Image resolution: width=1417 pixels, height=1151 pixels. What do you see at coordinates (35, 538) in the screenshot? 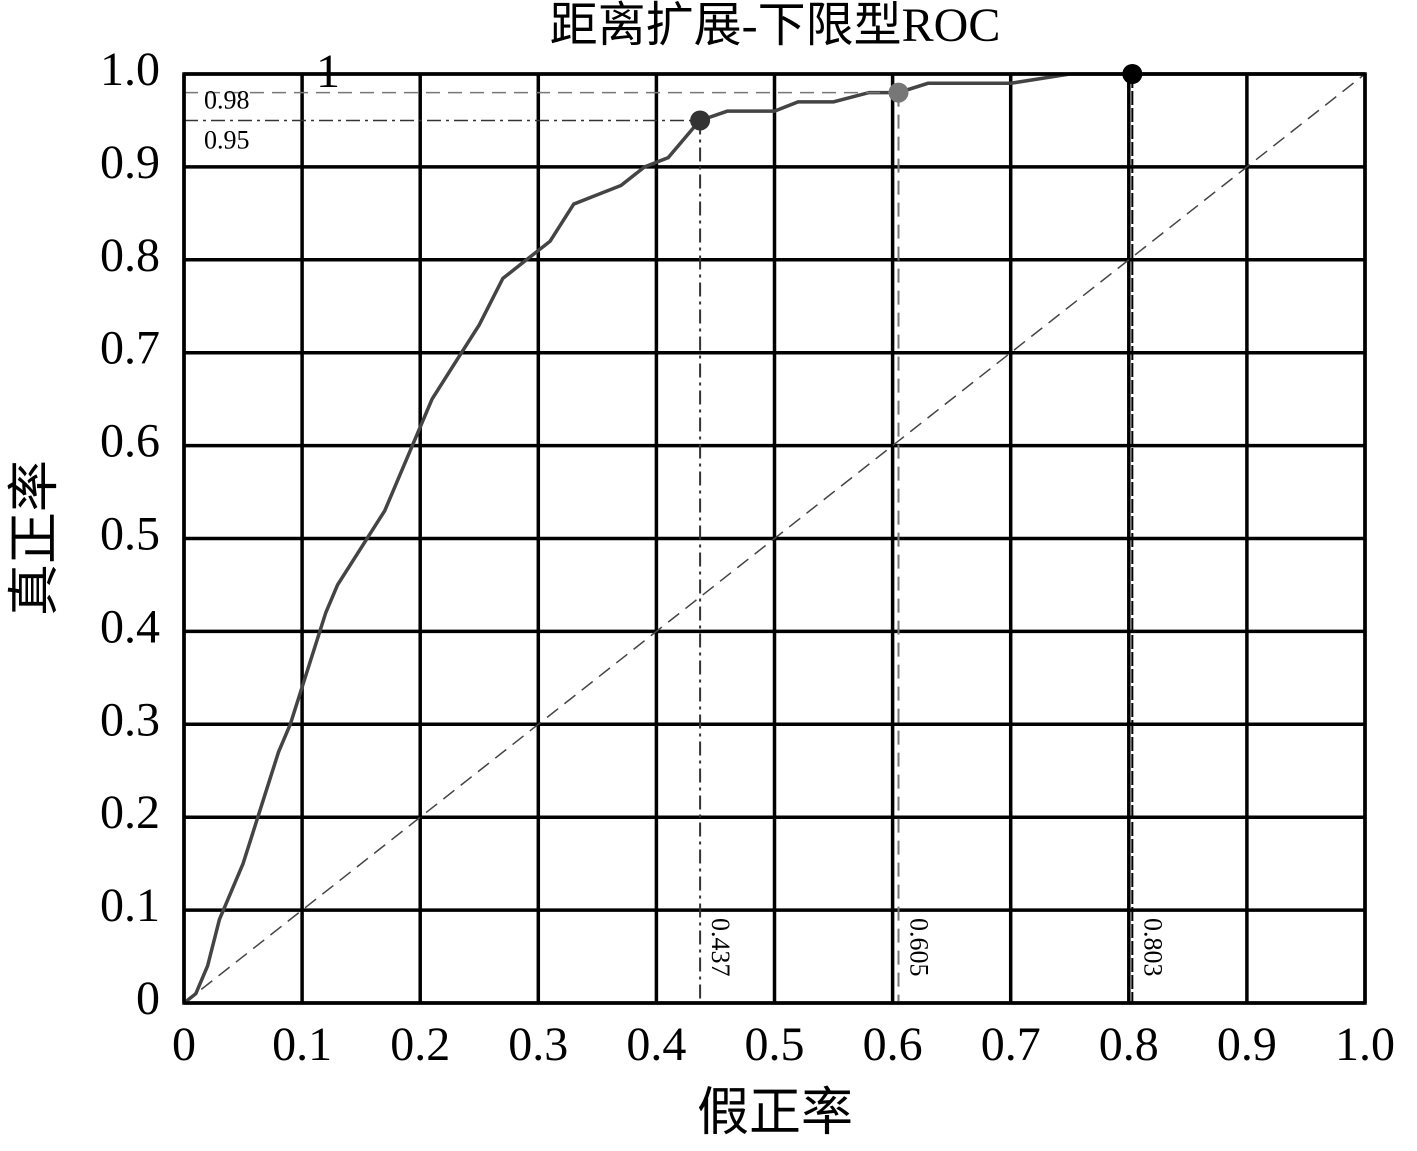
I see `y-axis-label: 真正率` at bounding box center [35, 538].